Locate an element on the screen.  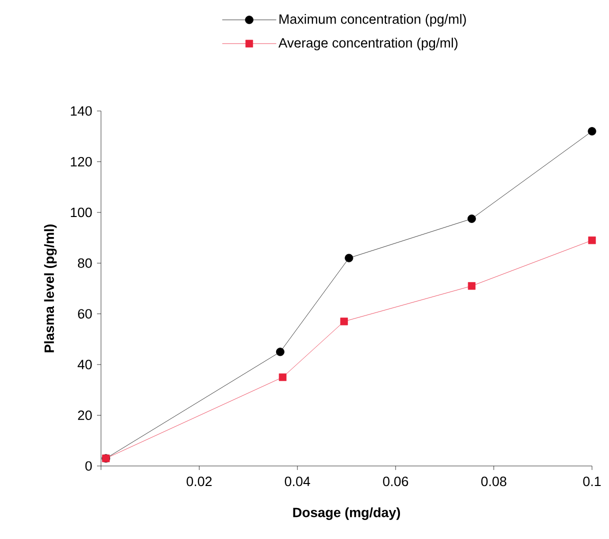
y-tick-label: 0 is located at coordinates (88, 466).